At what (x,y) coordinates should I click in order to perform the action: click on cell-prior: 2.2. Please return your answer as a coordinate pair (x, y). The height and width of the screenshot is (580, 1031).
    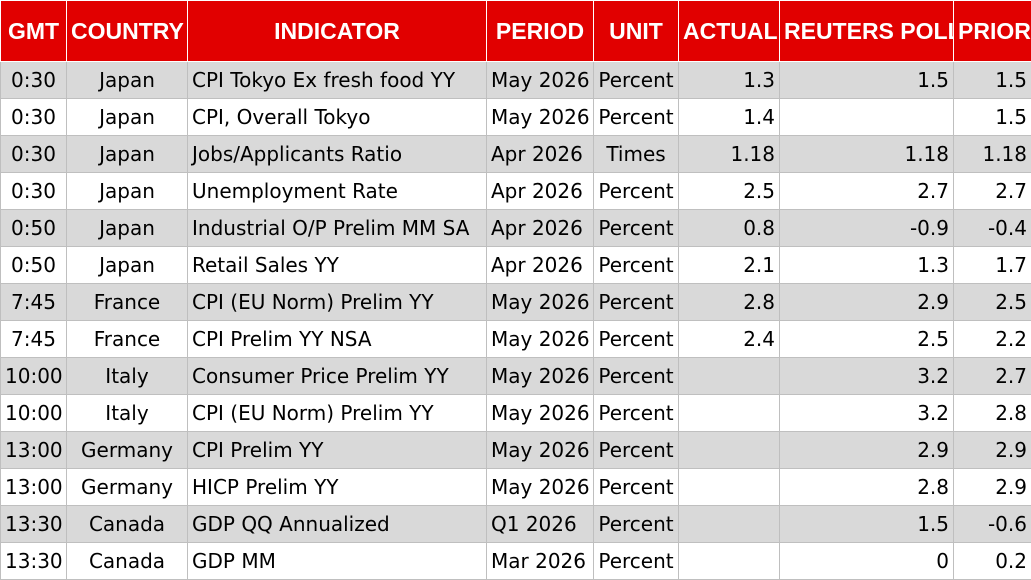
    Looking at the image, I should click on (992, 339).